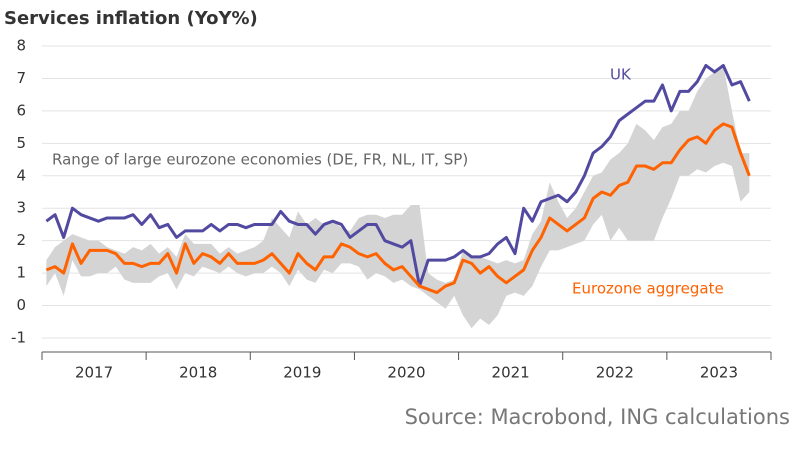  I want to click on y-tick-label: 8, so click(21, 46).